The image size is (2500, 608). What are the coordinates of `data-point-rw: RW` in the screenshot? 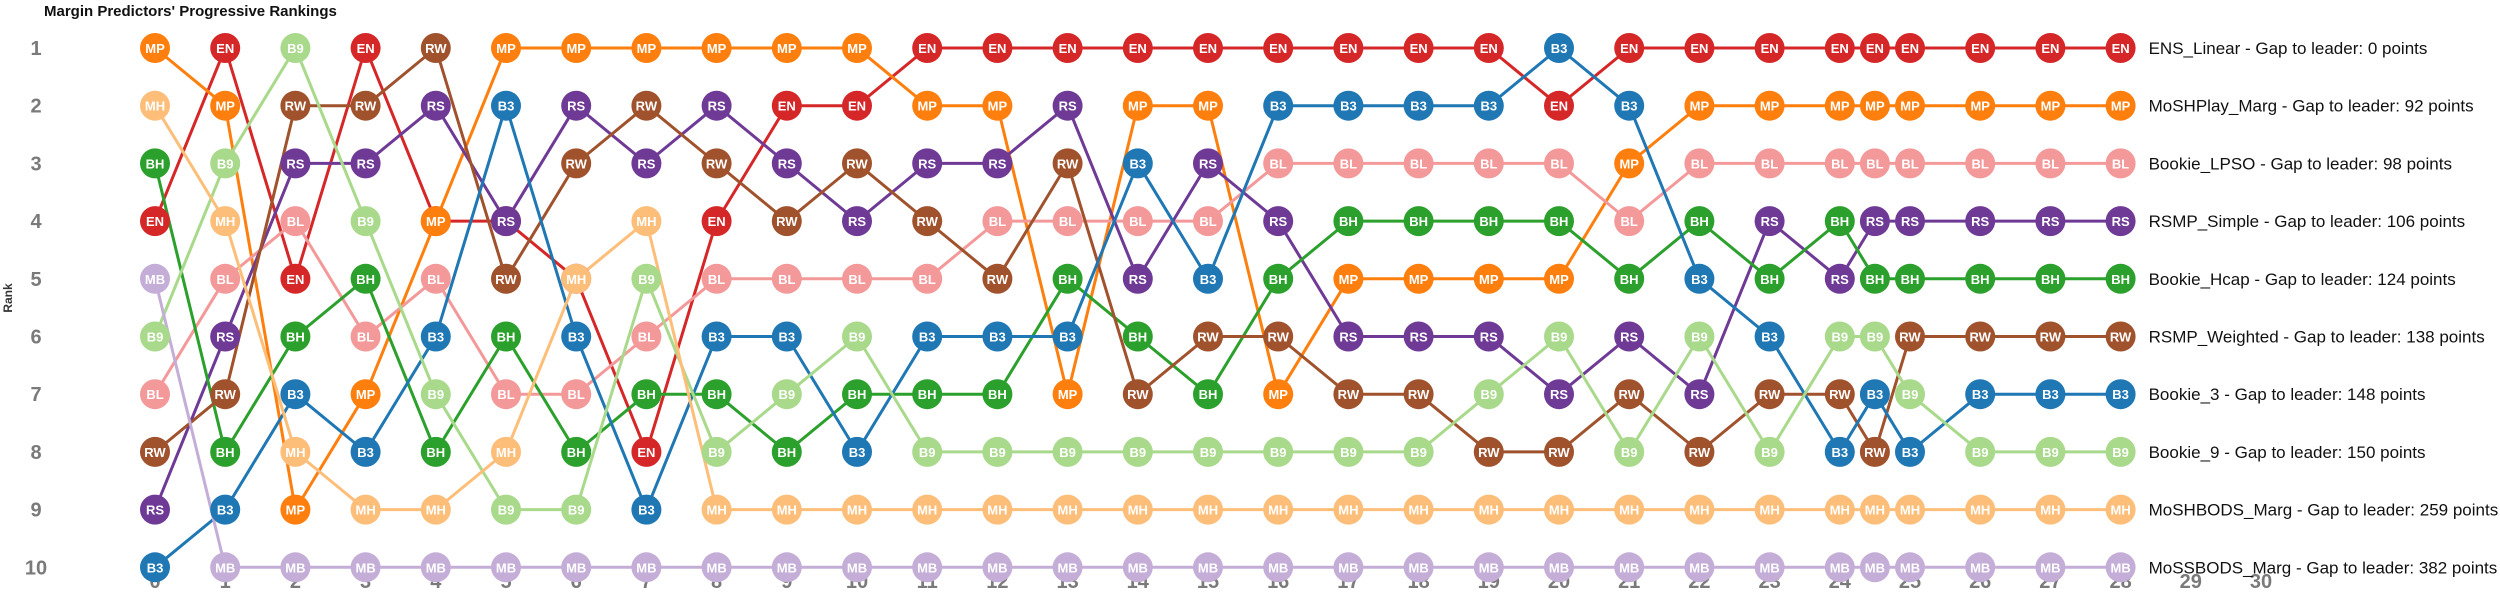 It's located at (506, 278).